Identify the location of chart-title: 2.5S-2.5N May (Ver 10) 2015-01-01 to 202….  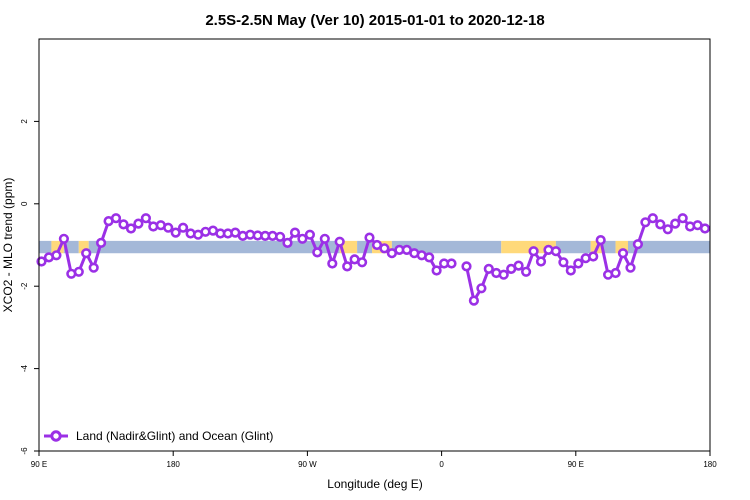
(374, 20).